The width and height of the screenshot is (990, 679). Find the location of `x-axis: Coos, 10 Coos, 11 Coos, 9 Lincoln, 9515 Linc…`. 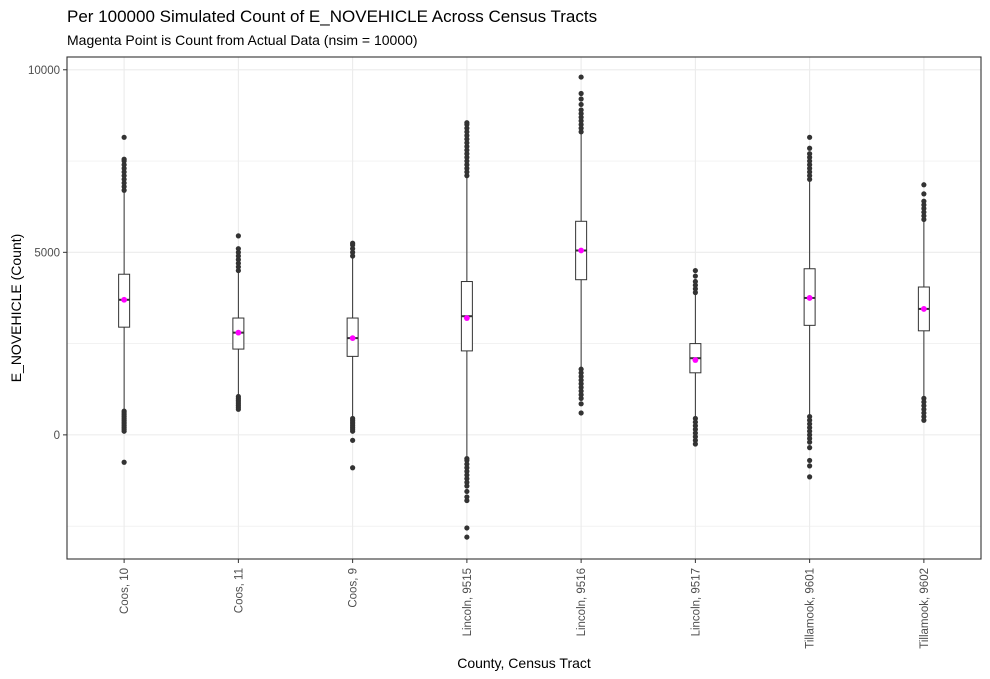

x-axis: Coos, 10 Coos, 11 Coos, 9 Lincoln, 9515 Linc… is located at coordinates (525, 604).